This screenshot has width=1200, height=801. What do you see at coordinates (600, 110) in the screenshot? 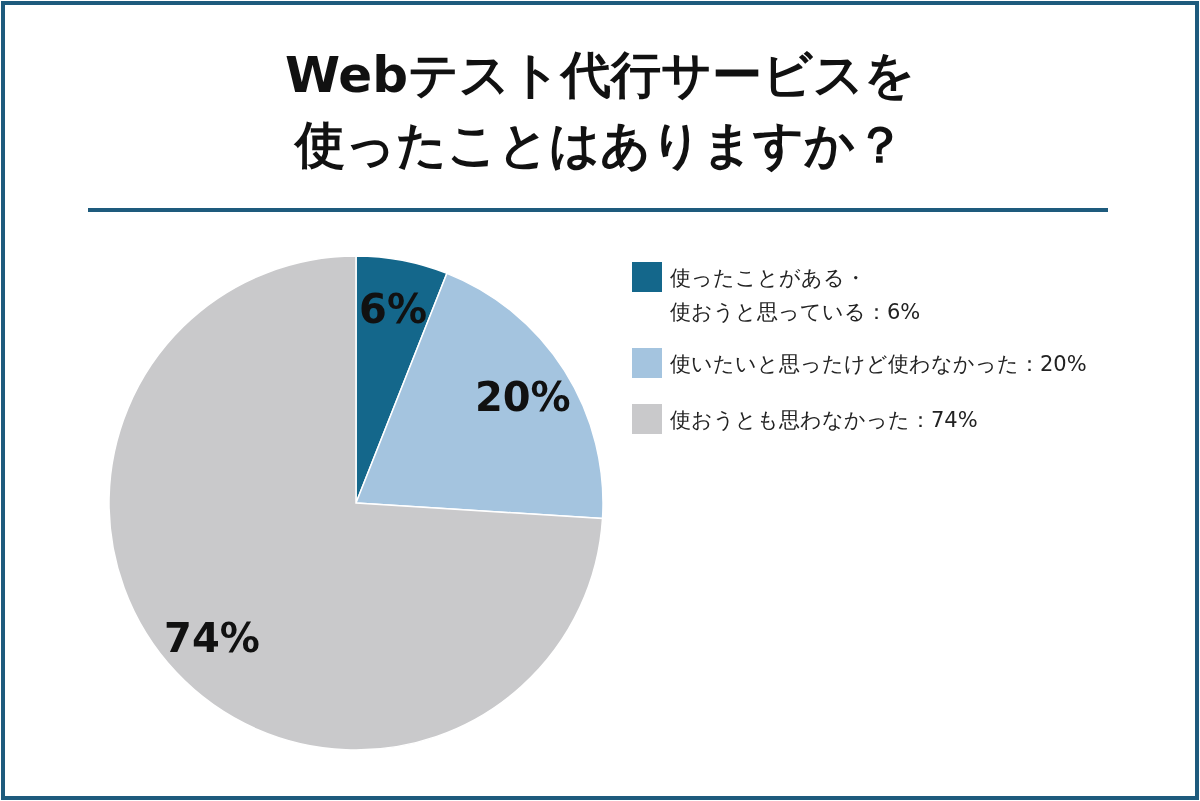
I see `chart-title: Webテスト代行サービスを使ったことはありますか？` at bounding box center [600, 110].